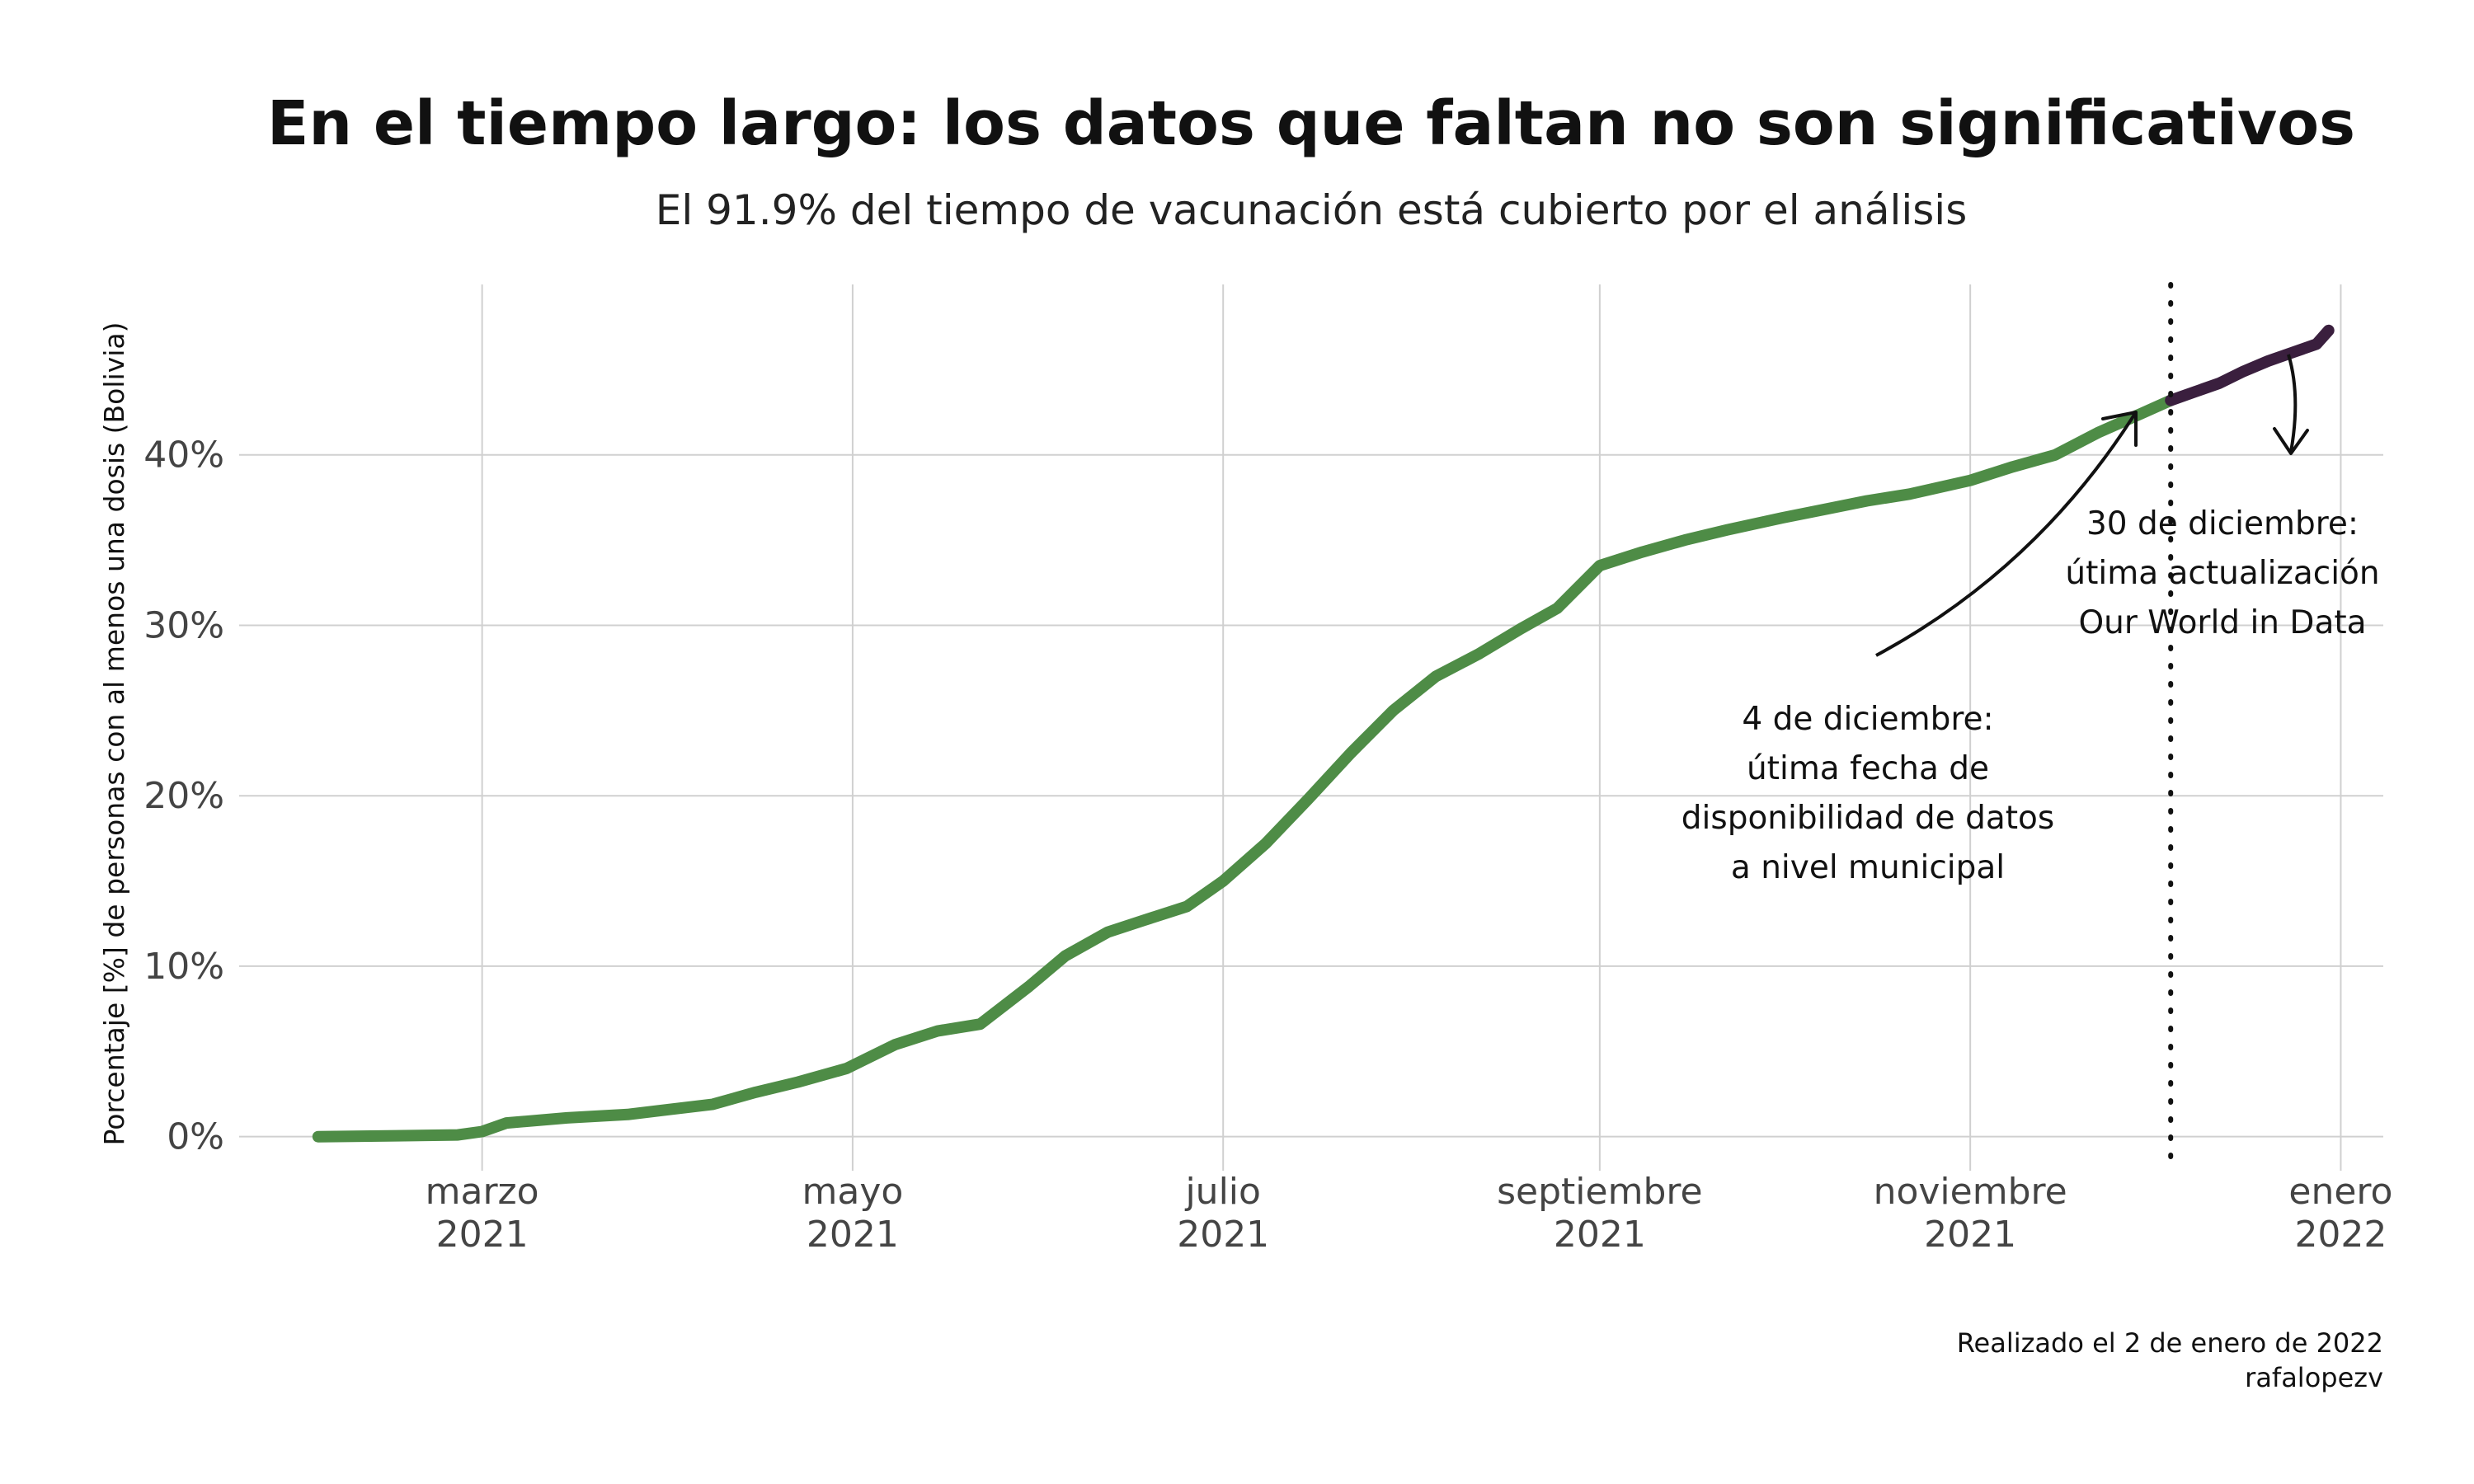  I want to click on x-tick-label: septiembre, so click(1599, 1192).